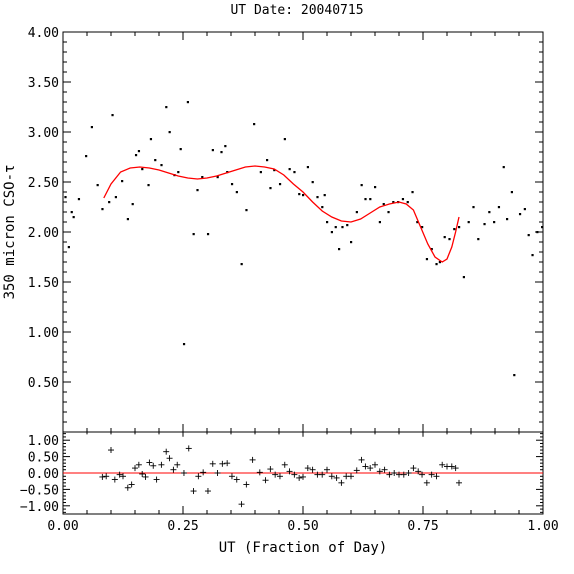  What do you see at coordinates (43, 333) in the screenshot?
I see `y-tick-label: 1.00` at bounding box center [43, 333].